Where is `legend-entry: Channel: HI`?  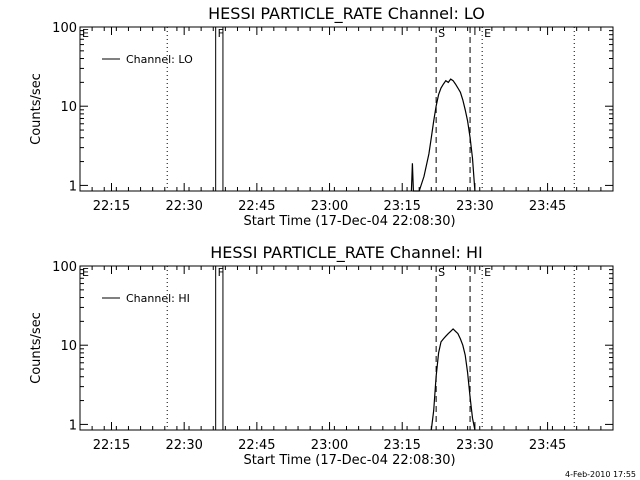
legend-entry: Channel: HI is located at coordinates (158, 298).